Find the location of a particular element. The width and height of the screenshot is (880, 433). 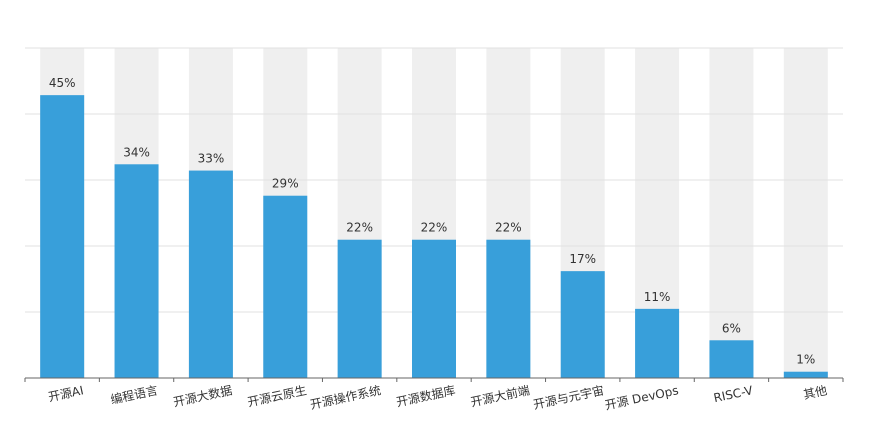

x-tick-label: 开源AI is located at coordinates (66, 393).